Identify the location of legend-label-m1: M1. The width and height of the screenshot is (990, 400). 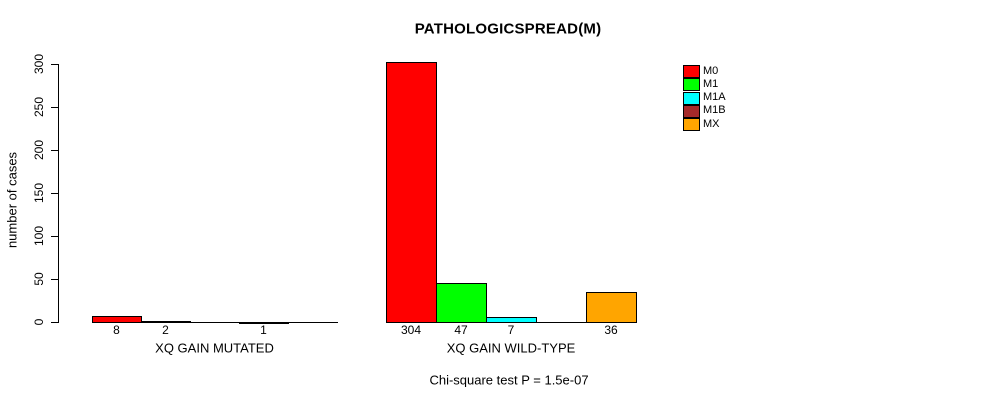
(711, 83).